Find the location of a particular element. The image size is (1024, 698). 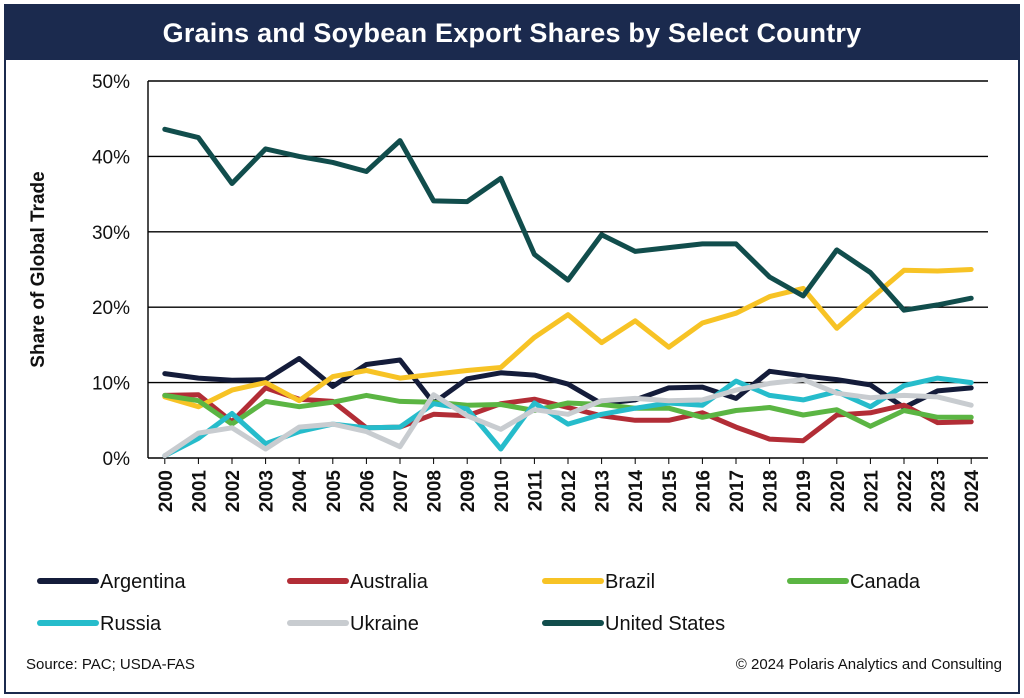

legend-label: United States is located at coordinates (665, 624).